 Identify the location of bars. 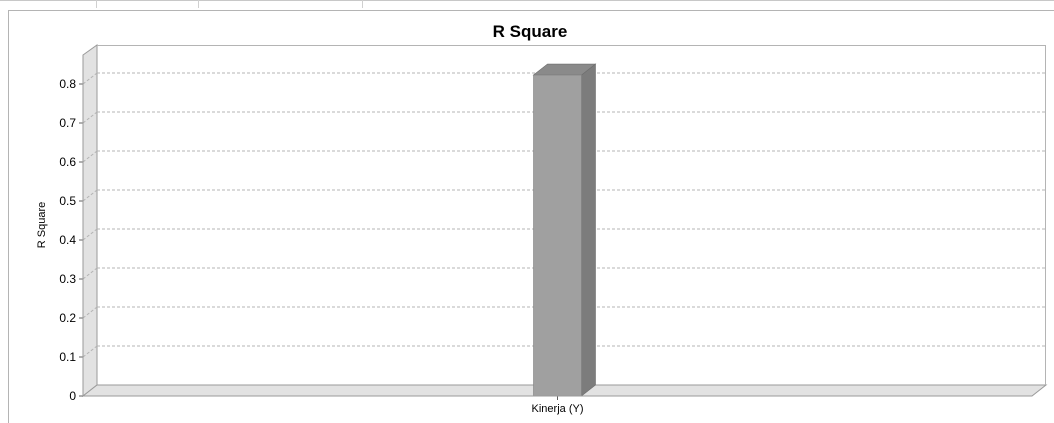
(564, 230).